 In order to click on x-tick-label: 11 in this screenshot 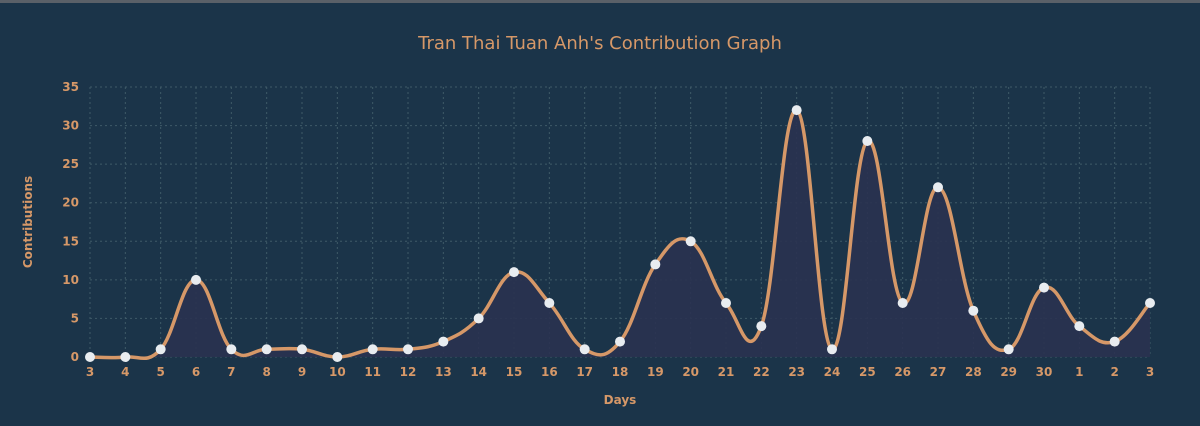, I will do `click(372, 372)`.